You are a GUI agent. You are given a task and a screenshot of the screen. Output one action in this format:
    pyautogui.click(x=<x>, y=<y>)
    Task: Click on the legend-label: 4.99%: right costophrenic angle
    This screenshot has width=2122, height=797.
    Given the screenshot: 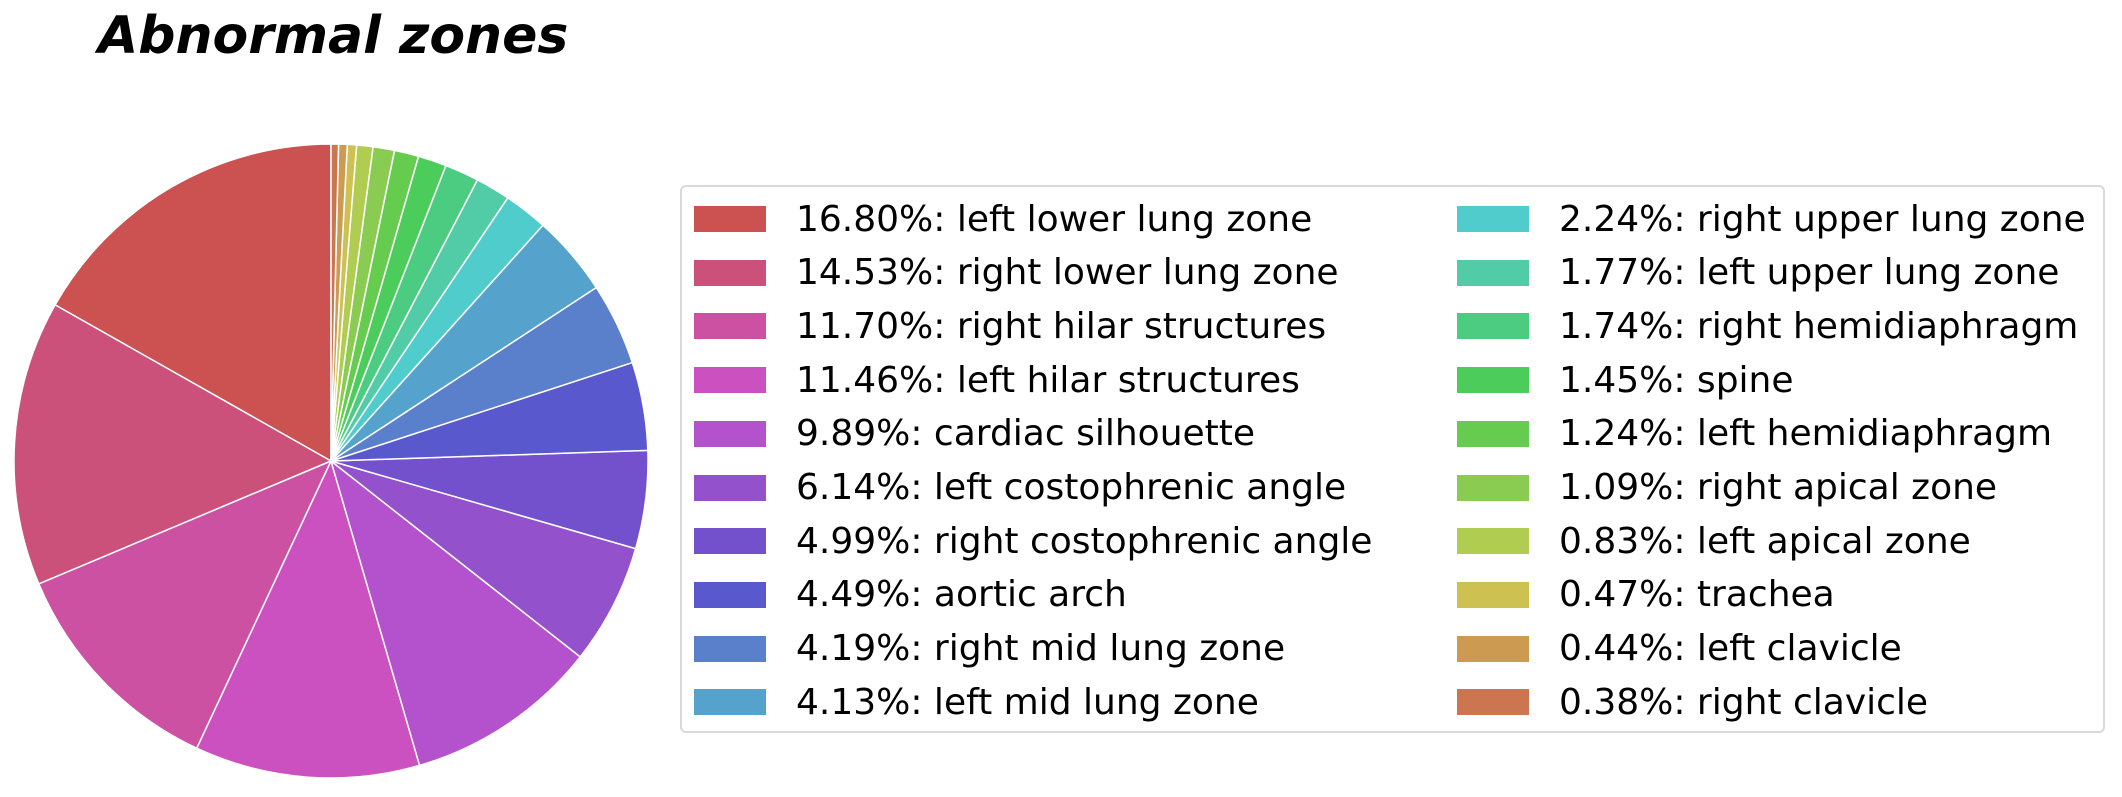 What is the action you would take?
    pyautogui.click(x=1084, y=541)
    